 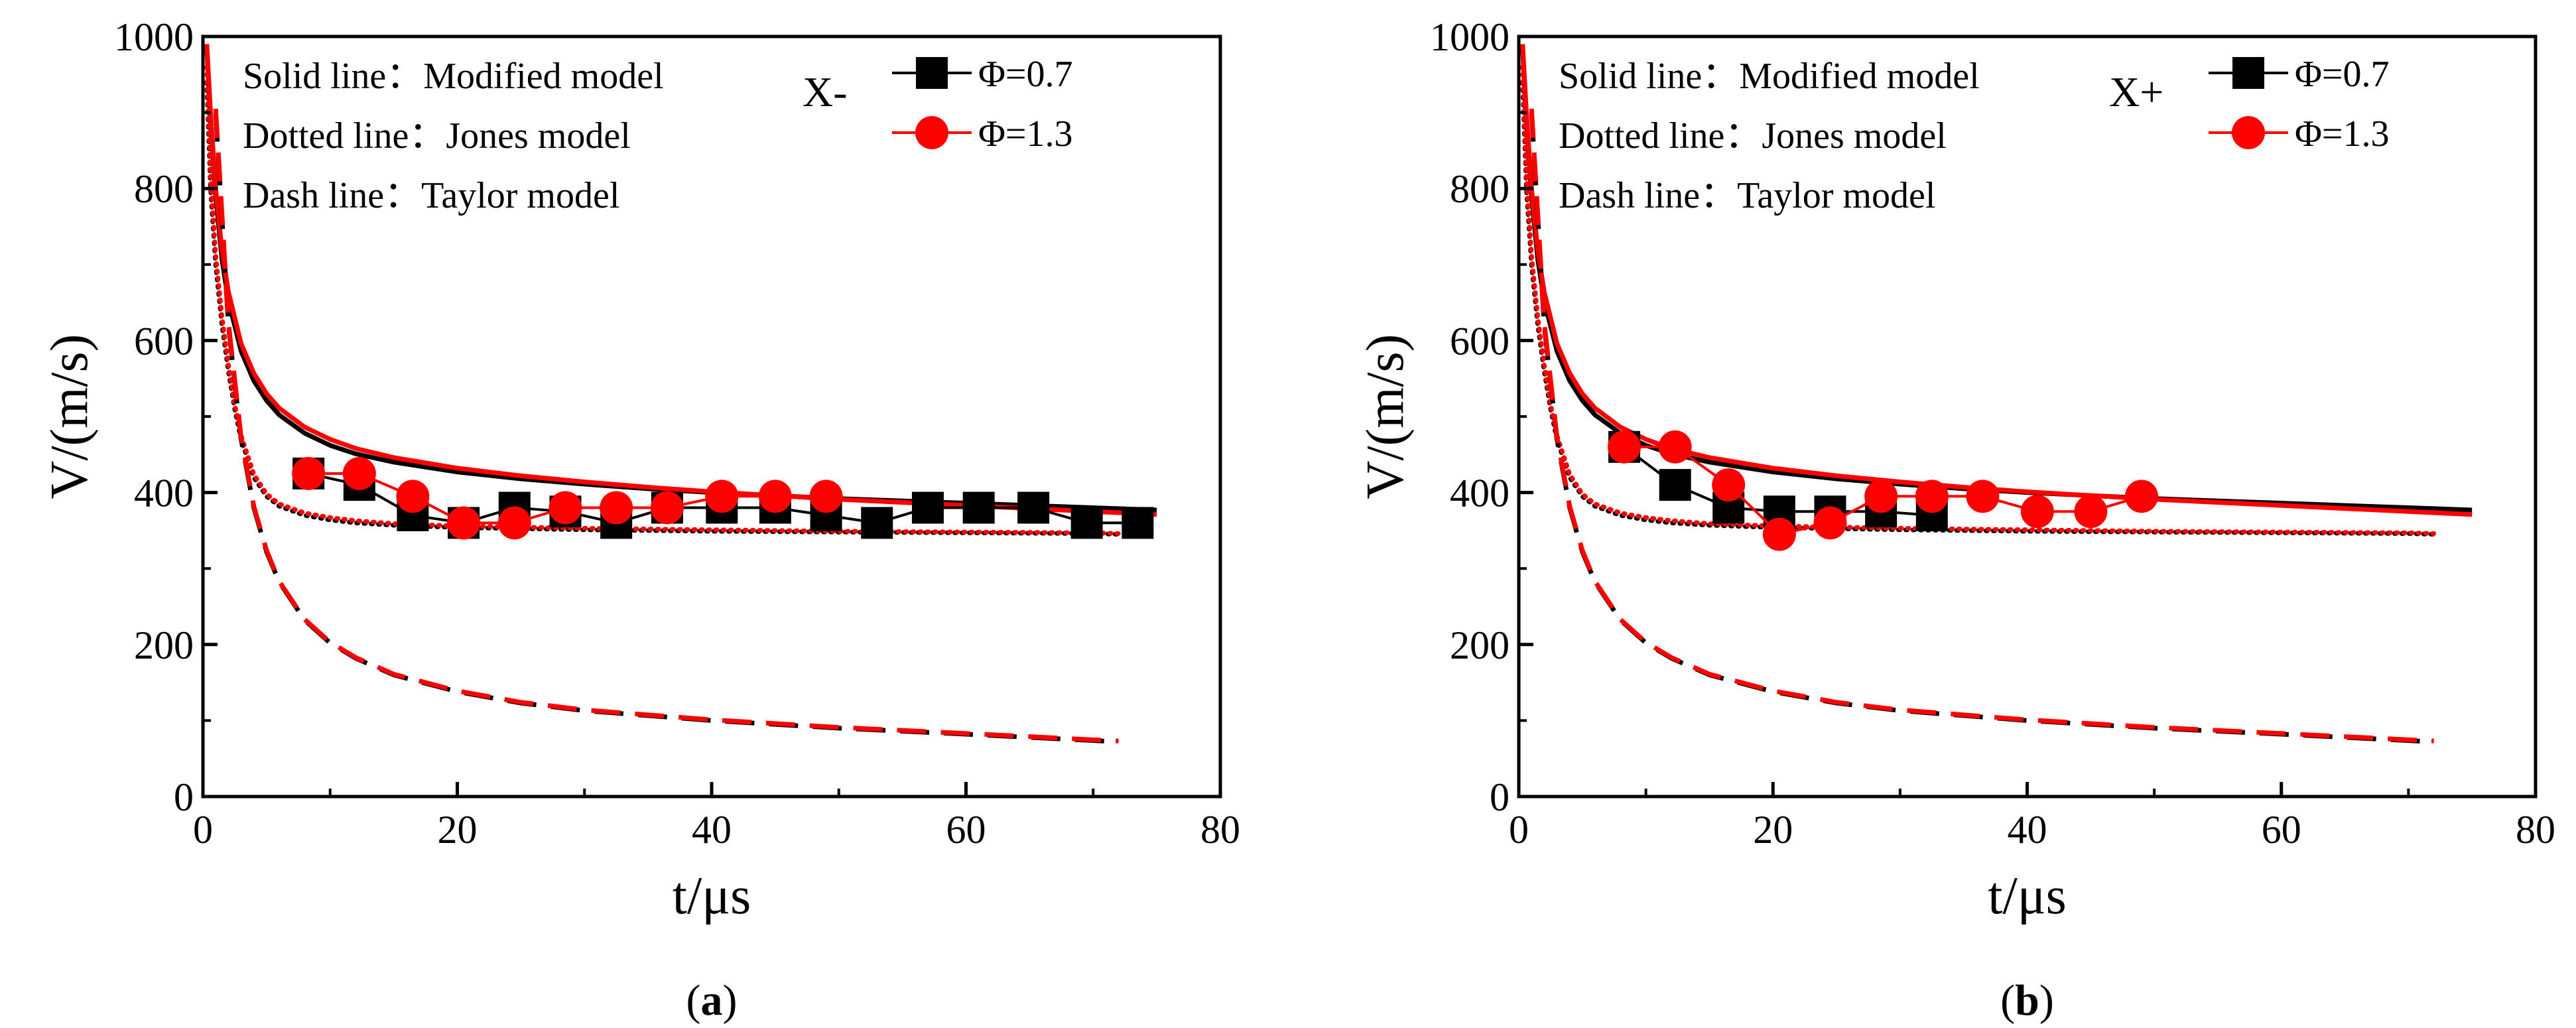 I want to click on panel-label-part: a, so click(x=712, y=1000).